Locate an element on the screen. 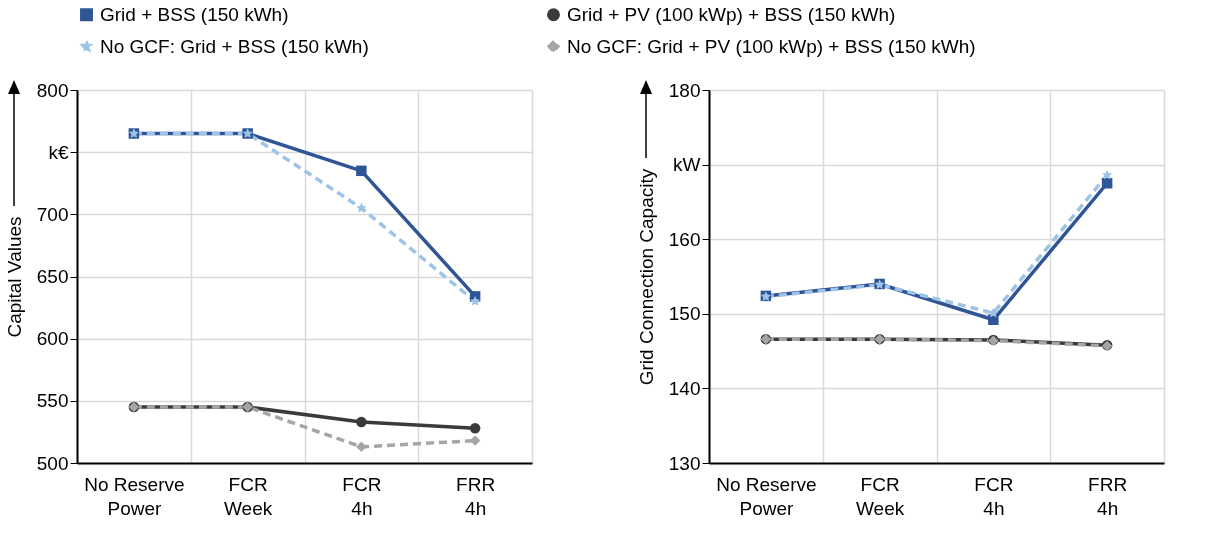 Image resolution: width=1213 pixels, height=554 pixels. y-tick-label: 700 is located at coordinates (52, 214).